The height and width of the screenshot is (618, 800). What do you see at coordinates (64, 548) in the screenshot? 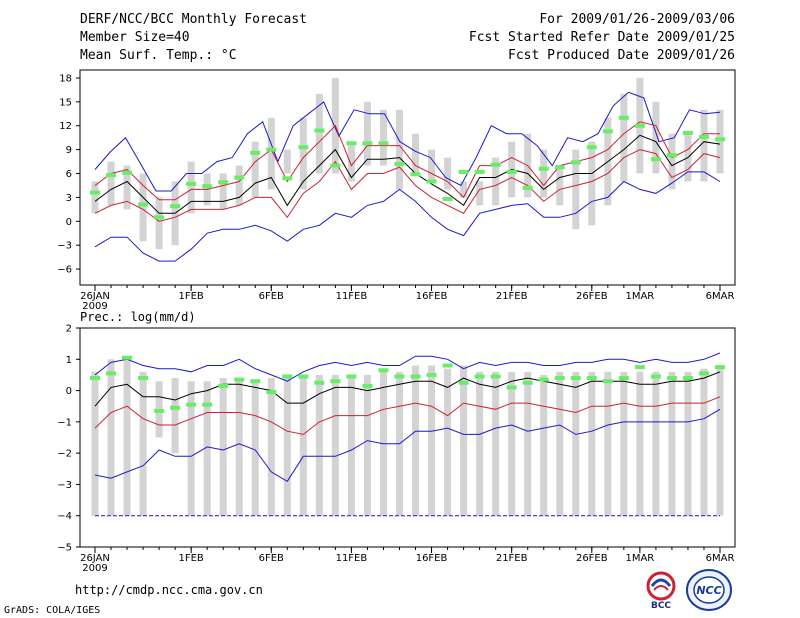
I see `p1-y-tick-label: −5` at bounding box center [64, 548].